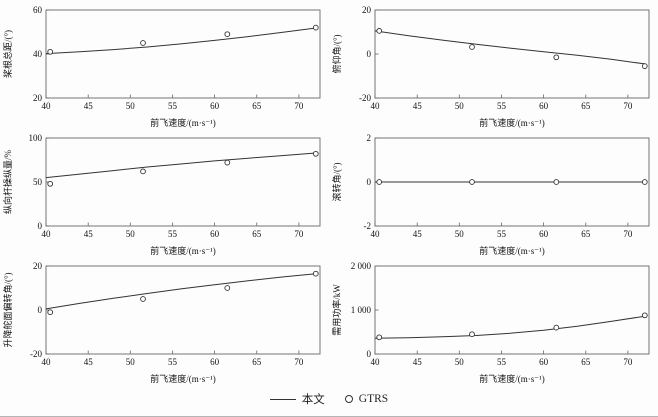 This screenshot has width=658, height=417. What do you see at coordinates (368, 226) in the screenshot?
I see `svg-text: -2` at bounding box center [368, 226].